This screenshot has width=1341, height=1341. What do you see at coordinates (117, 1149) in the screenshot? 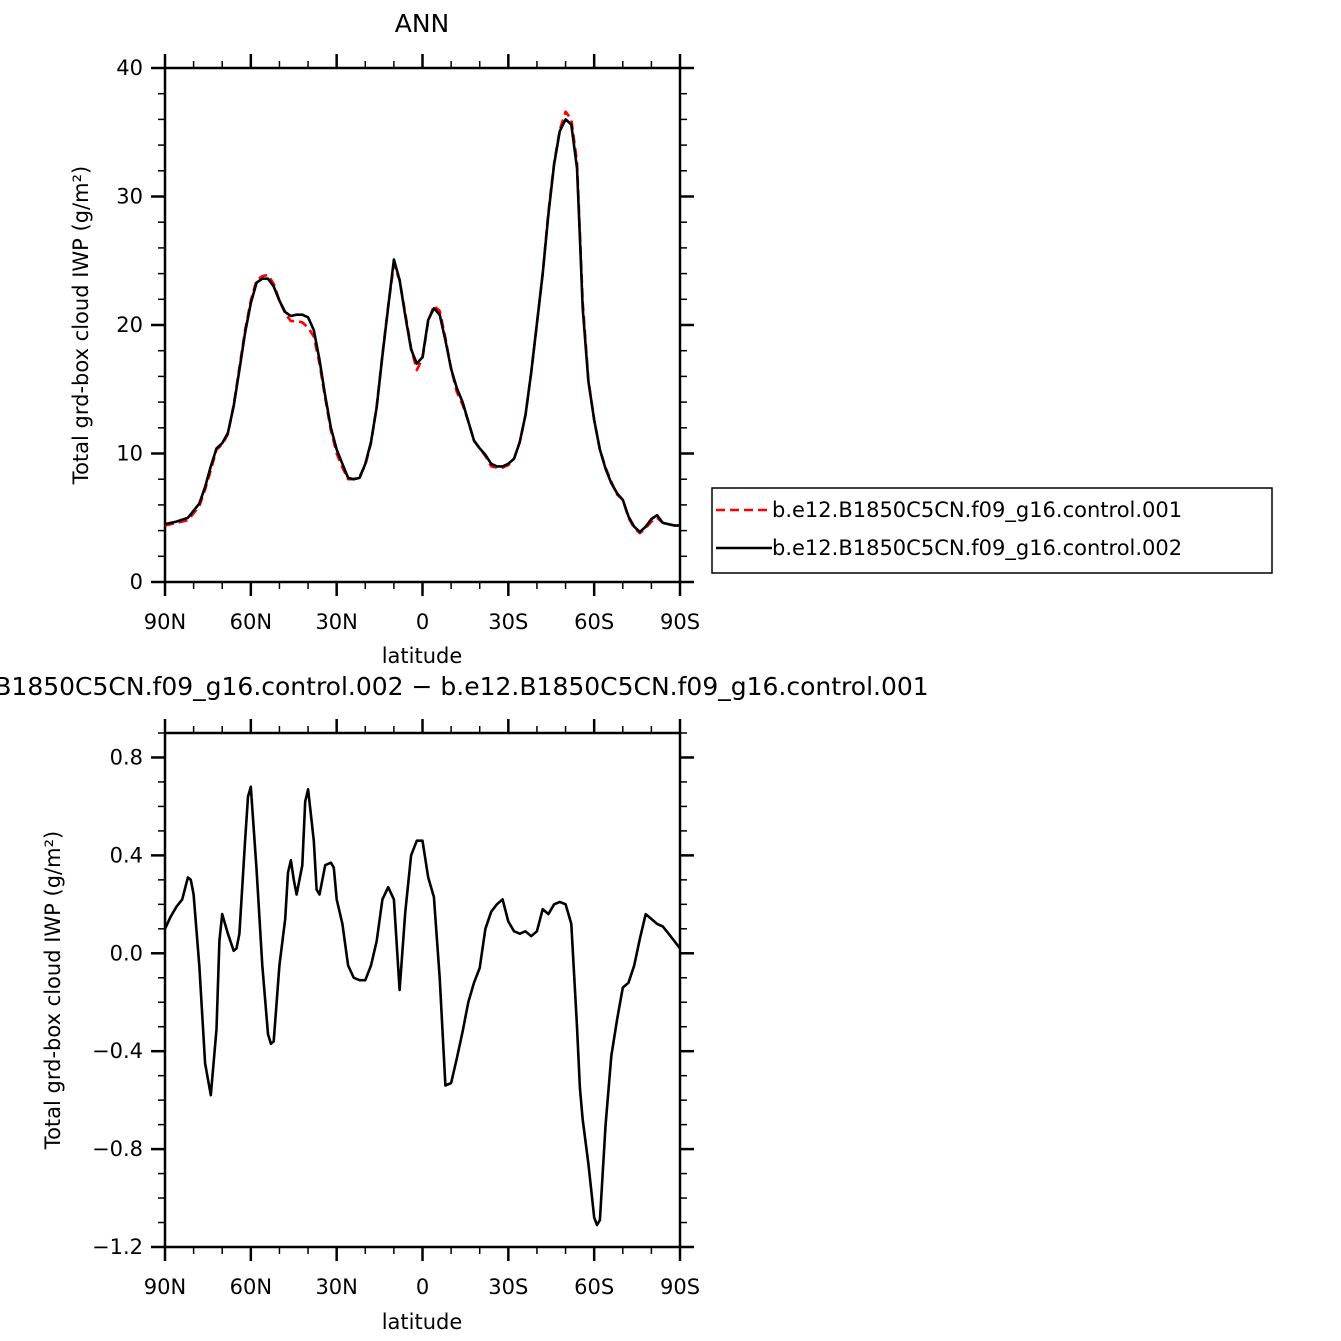
I see `y-tick-label: −0.8` at bounding box center [117, 1149].